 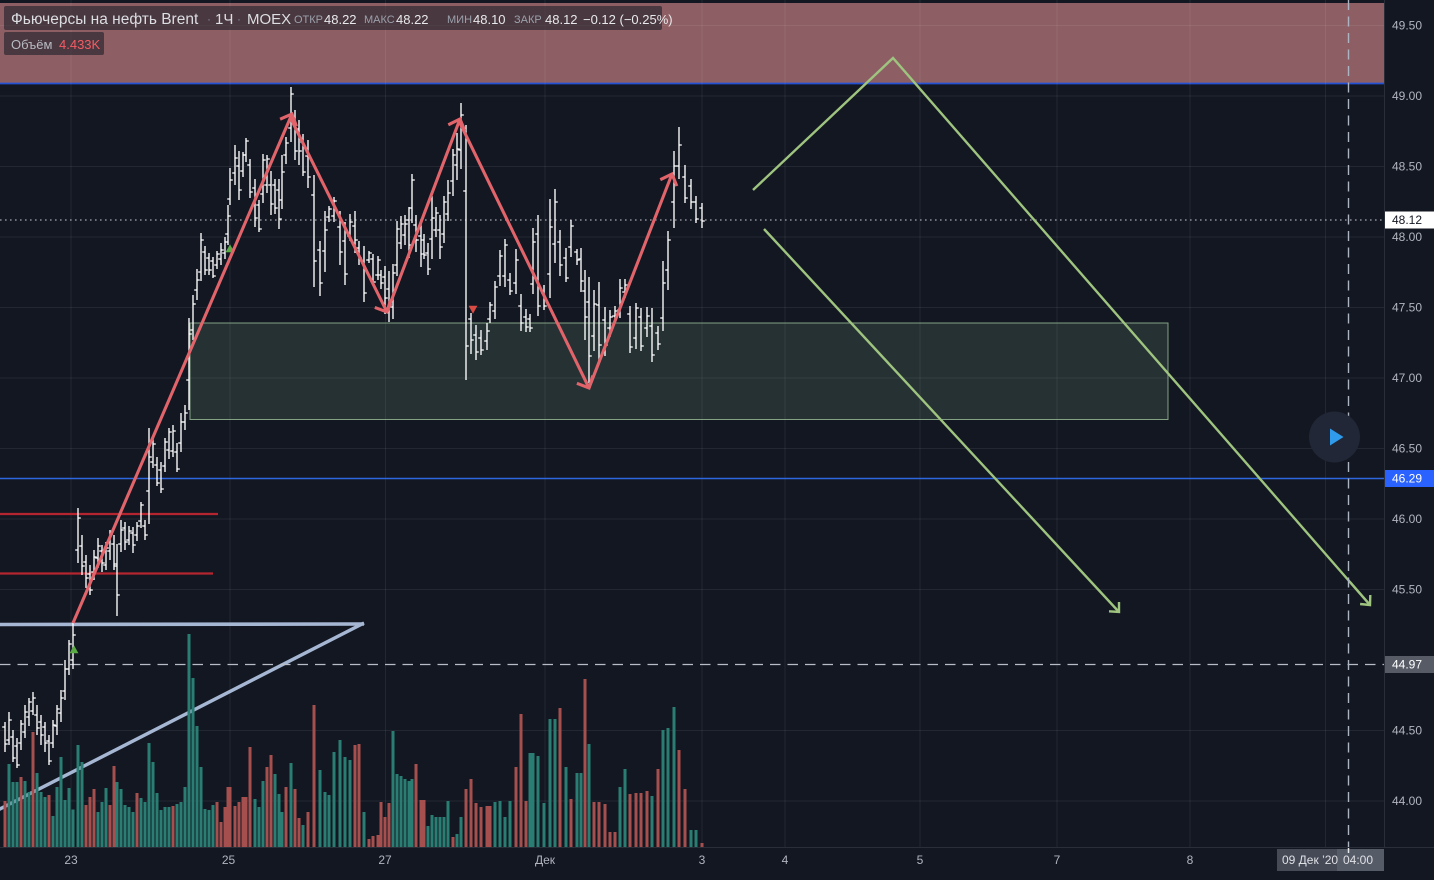 I want to click on svg-text: ЗАКР, so click(x=528, y=20).